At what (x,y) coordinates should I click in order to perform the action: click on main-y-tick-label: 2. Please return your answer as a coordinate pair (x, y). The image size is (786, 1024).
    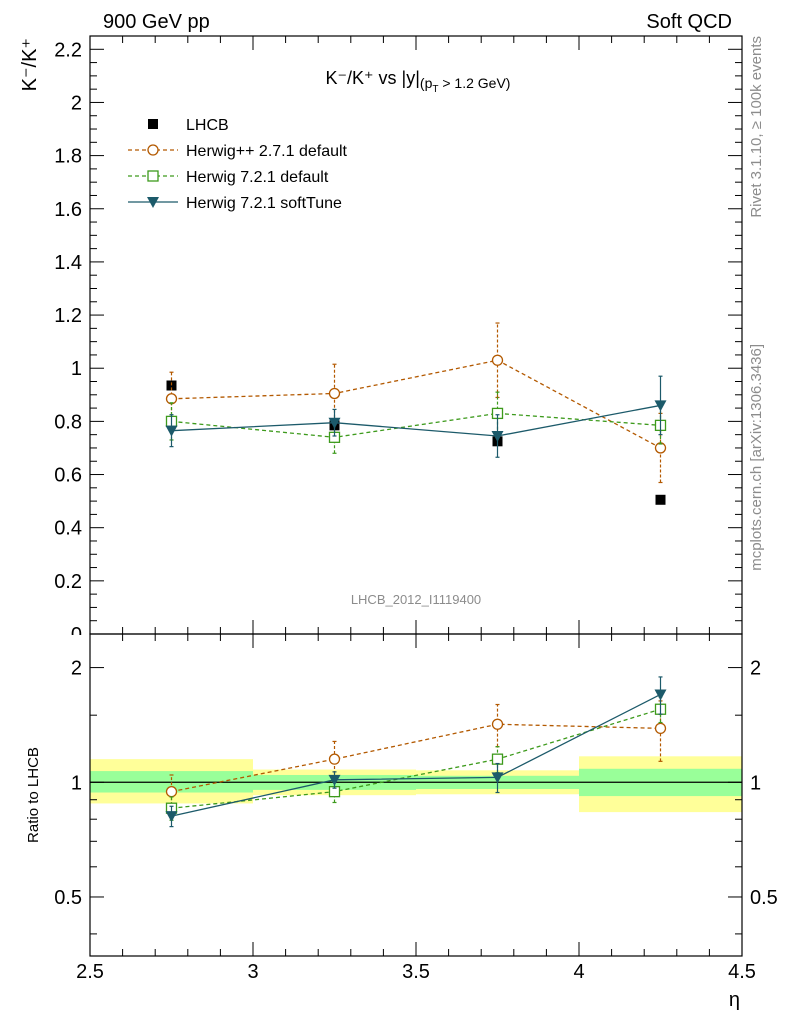
    Looking at the image, I should click on (76, 103).